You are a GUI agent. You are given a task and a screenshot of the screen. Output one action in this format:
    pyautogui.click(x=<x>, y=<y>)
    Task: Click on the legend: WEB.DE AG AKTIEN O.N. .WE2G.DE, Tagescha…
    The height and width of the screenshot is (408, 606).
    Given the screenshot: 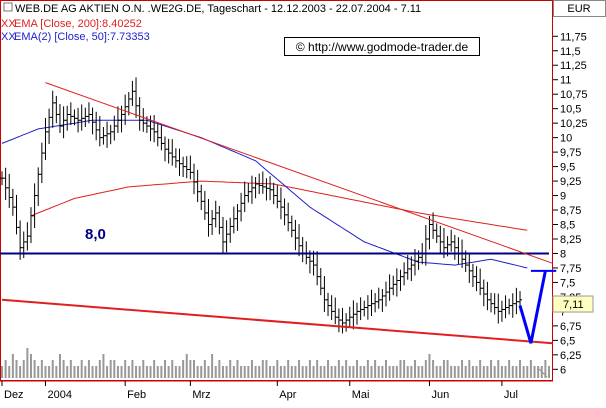 What is the action you would take?
    pyautogui.click(x=211, y=22)
    